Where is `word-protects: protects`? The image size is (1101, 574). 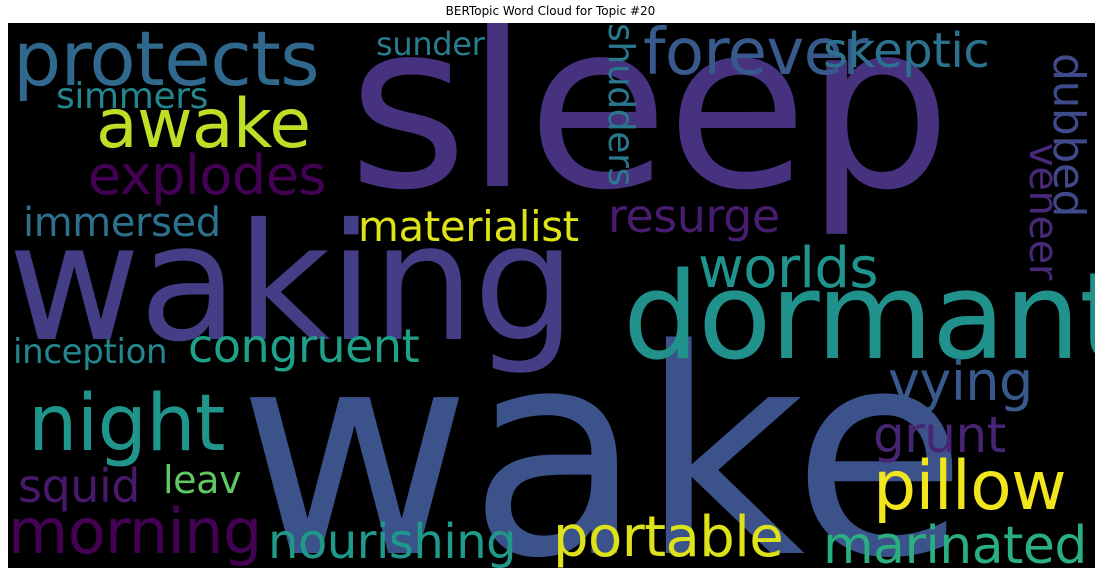
word-protects: protects is located at coordinates (166, 63).